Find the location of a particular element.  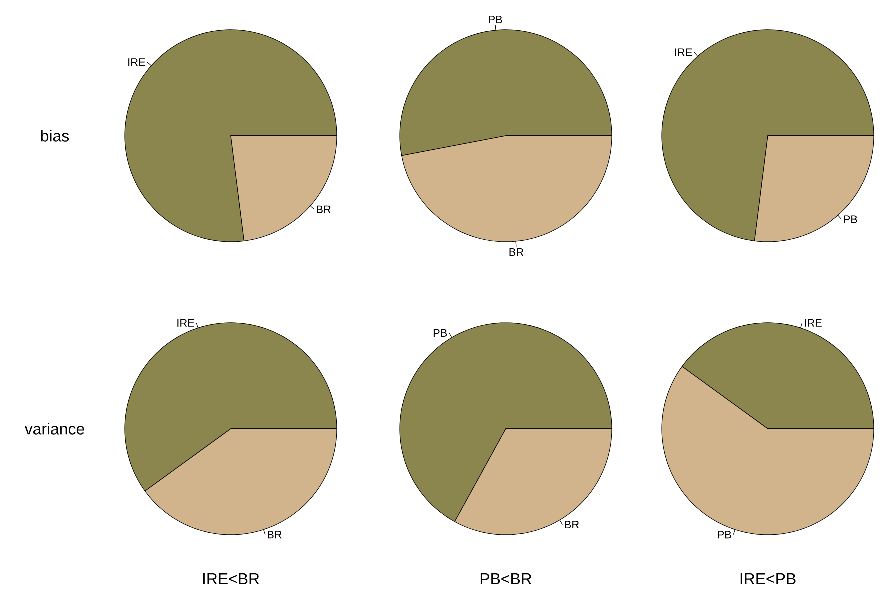

text: variance is located at coordinates (54, 429).